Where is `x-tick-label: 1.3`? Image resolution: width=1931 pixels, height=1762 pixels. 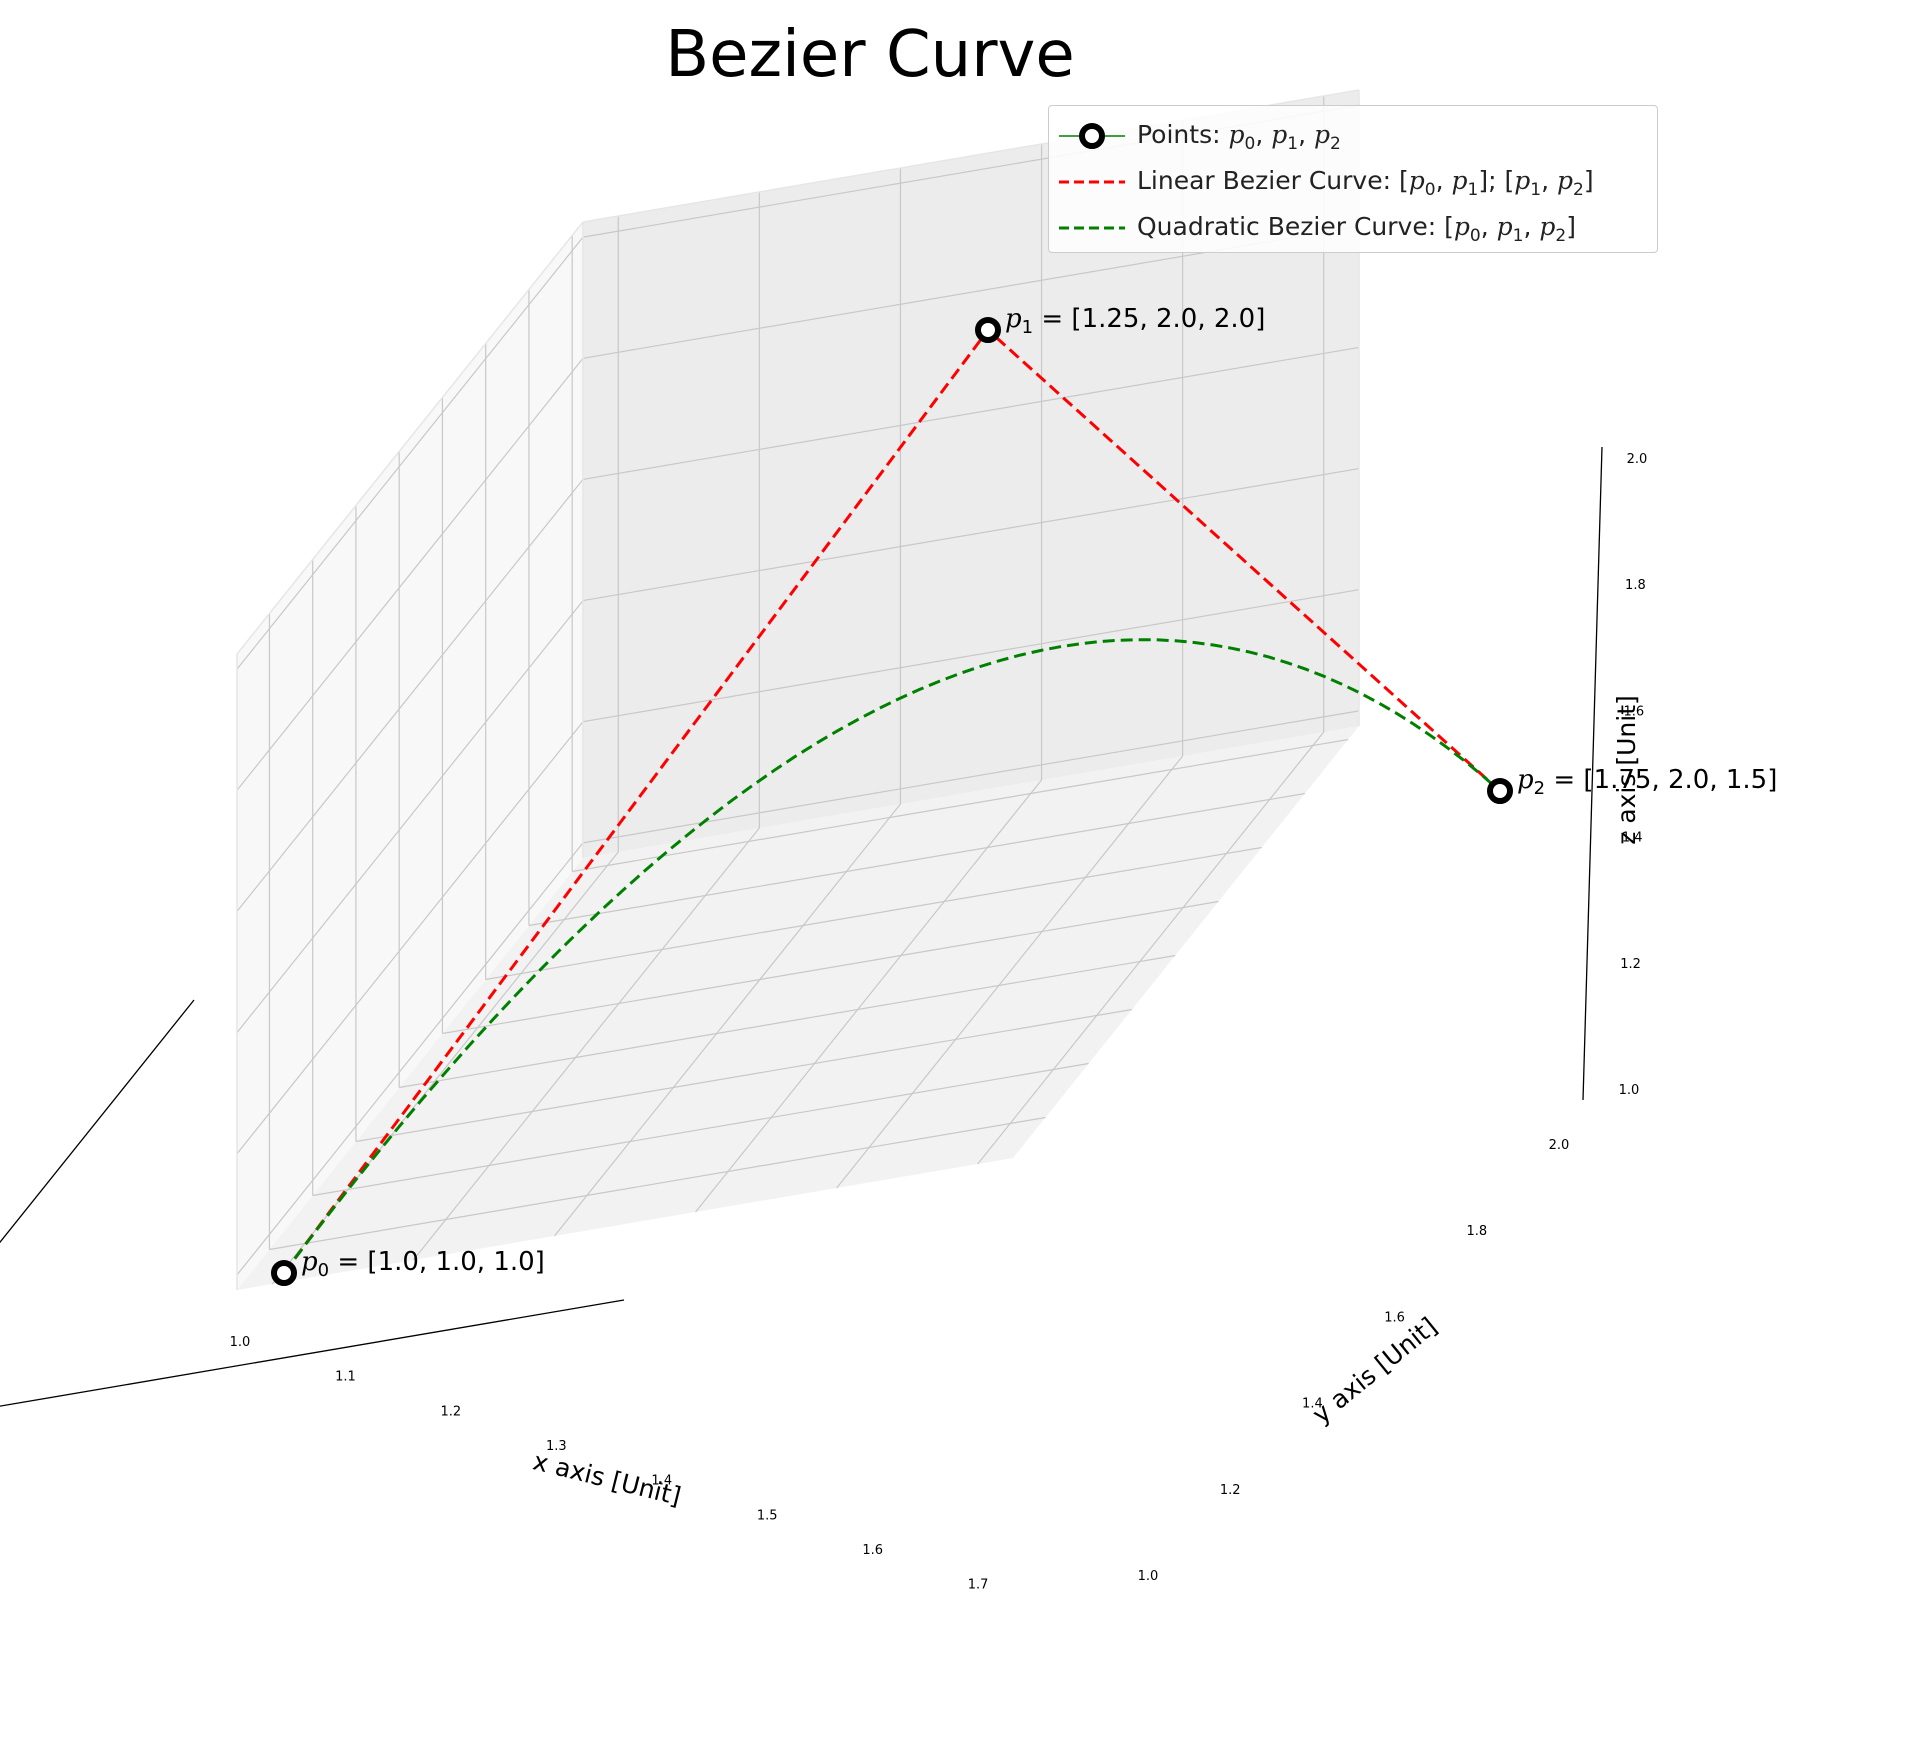 x-tick-label: 1.3 is located at coordinates (556, 1446).